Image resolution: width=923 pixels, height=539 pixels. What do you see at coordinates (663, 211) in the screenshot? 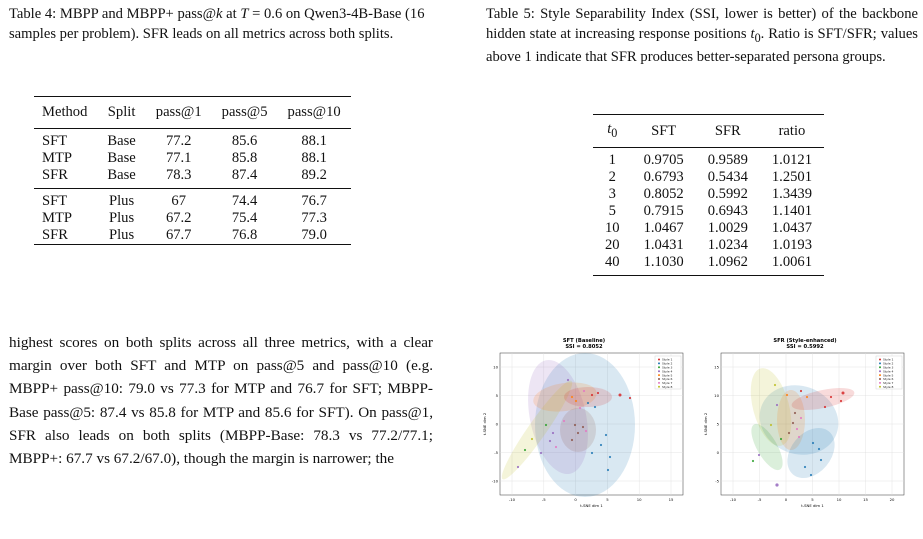
I see `t5-cell: 0.7915` at bounding box center [663, 211].